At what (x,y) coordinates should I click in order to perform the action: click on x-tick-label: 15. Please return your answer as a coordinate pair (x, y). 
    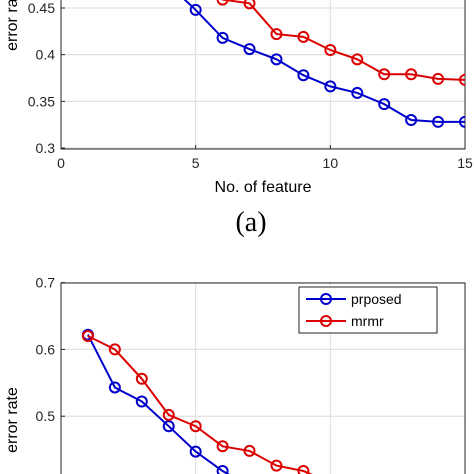
    Looking at the image, I should click on (465, 163).